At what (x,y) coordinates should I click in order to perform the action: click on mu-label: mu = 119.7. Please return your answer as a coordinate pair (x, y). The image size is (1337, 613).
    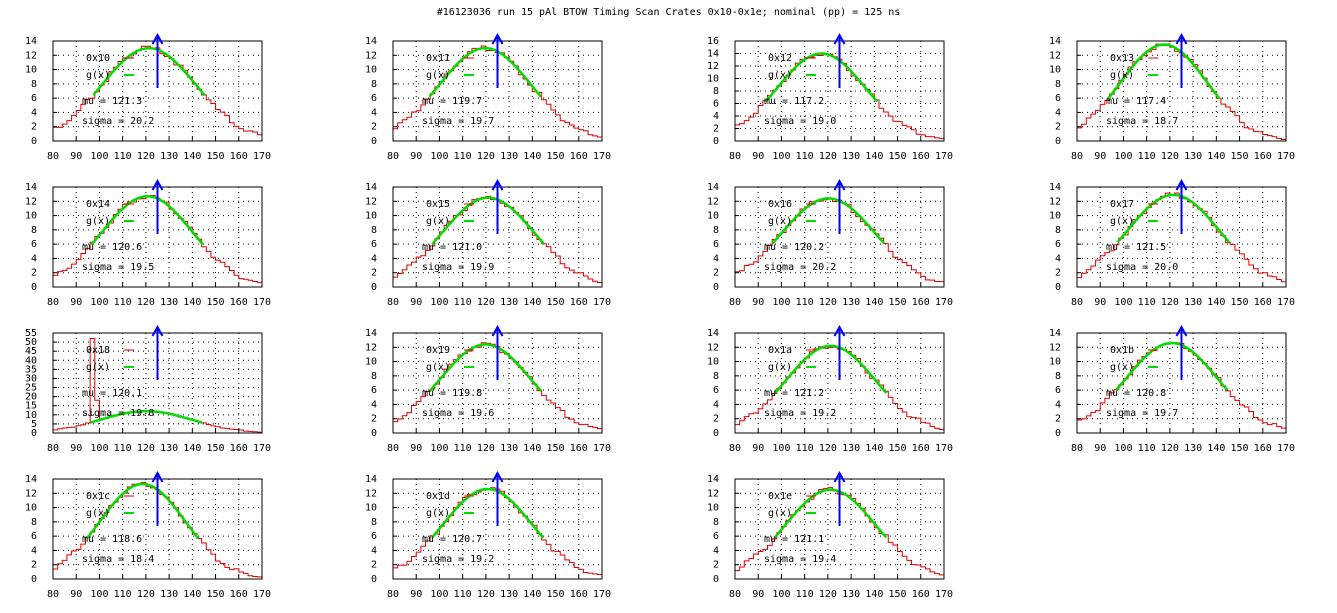
    Looking at the image, I should click on (452, 101).